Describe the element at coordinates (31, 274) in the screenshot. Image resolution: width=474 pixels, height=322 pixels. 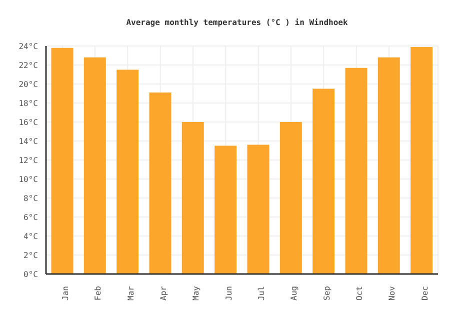
I see `y-tick-label: 0°C` at that location.